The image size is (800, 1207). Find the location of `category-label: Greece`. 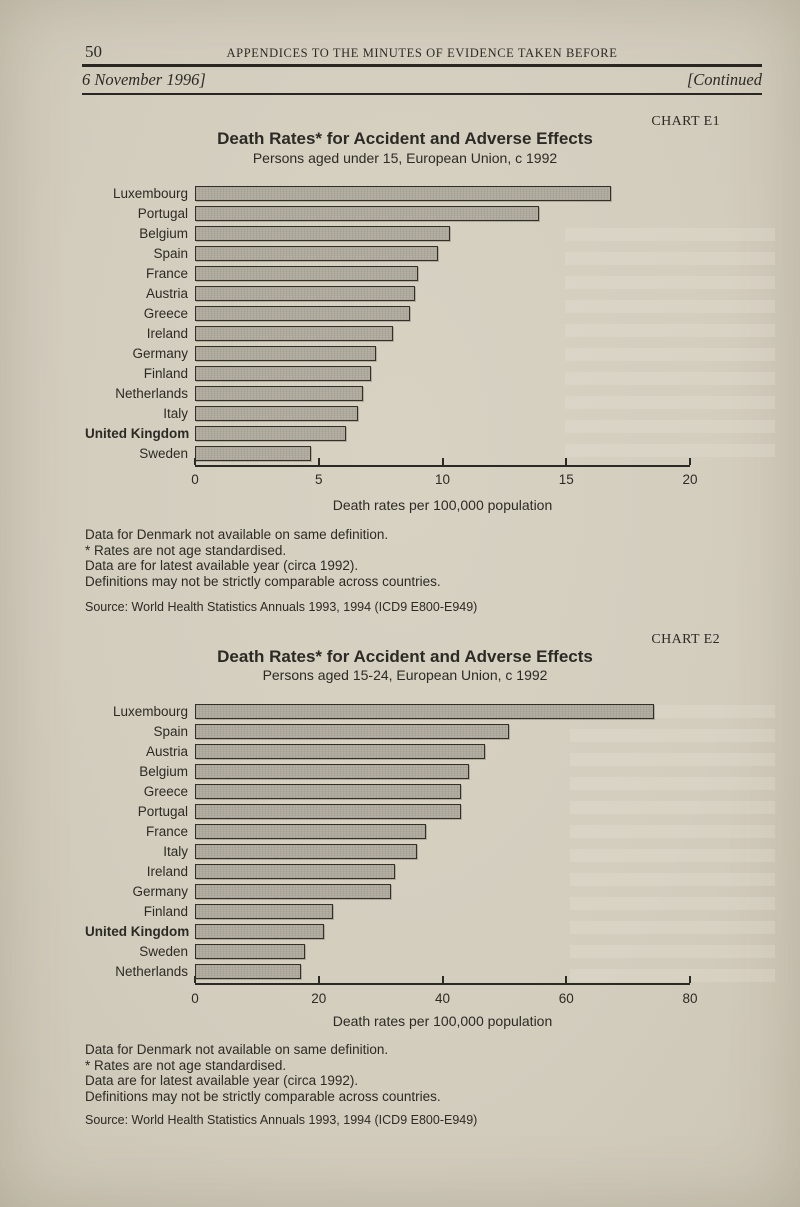

category-label: Greece is located at coordinates (165, 791).